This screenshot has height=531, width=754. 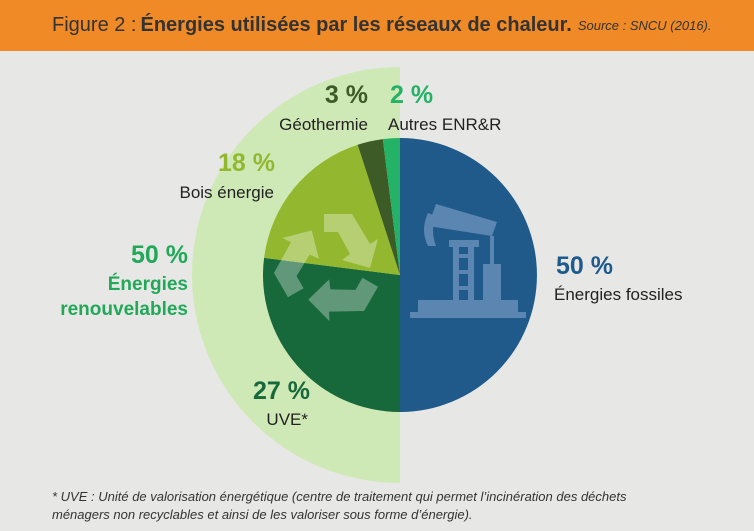 I want to click on label-autres-value: 2 %, so click(x=411, y=95).